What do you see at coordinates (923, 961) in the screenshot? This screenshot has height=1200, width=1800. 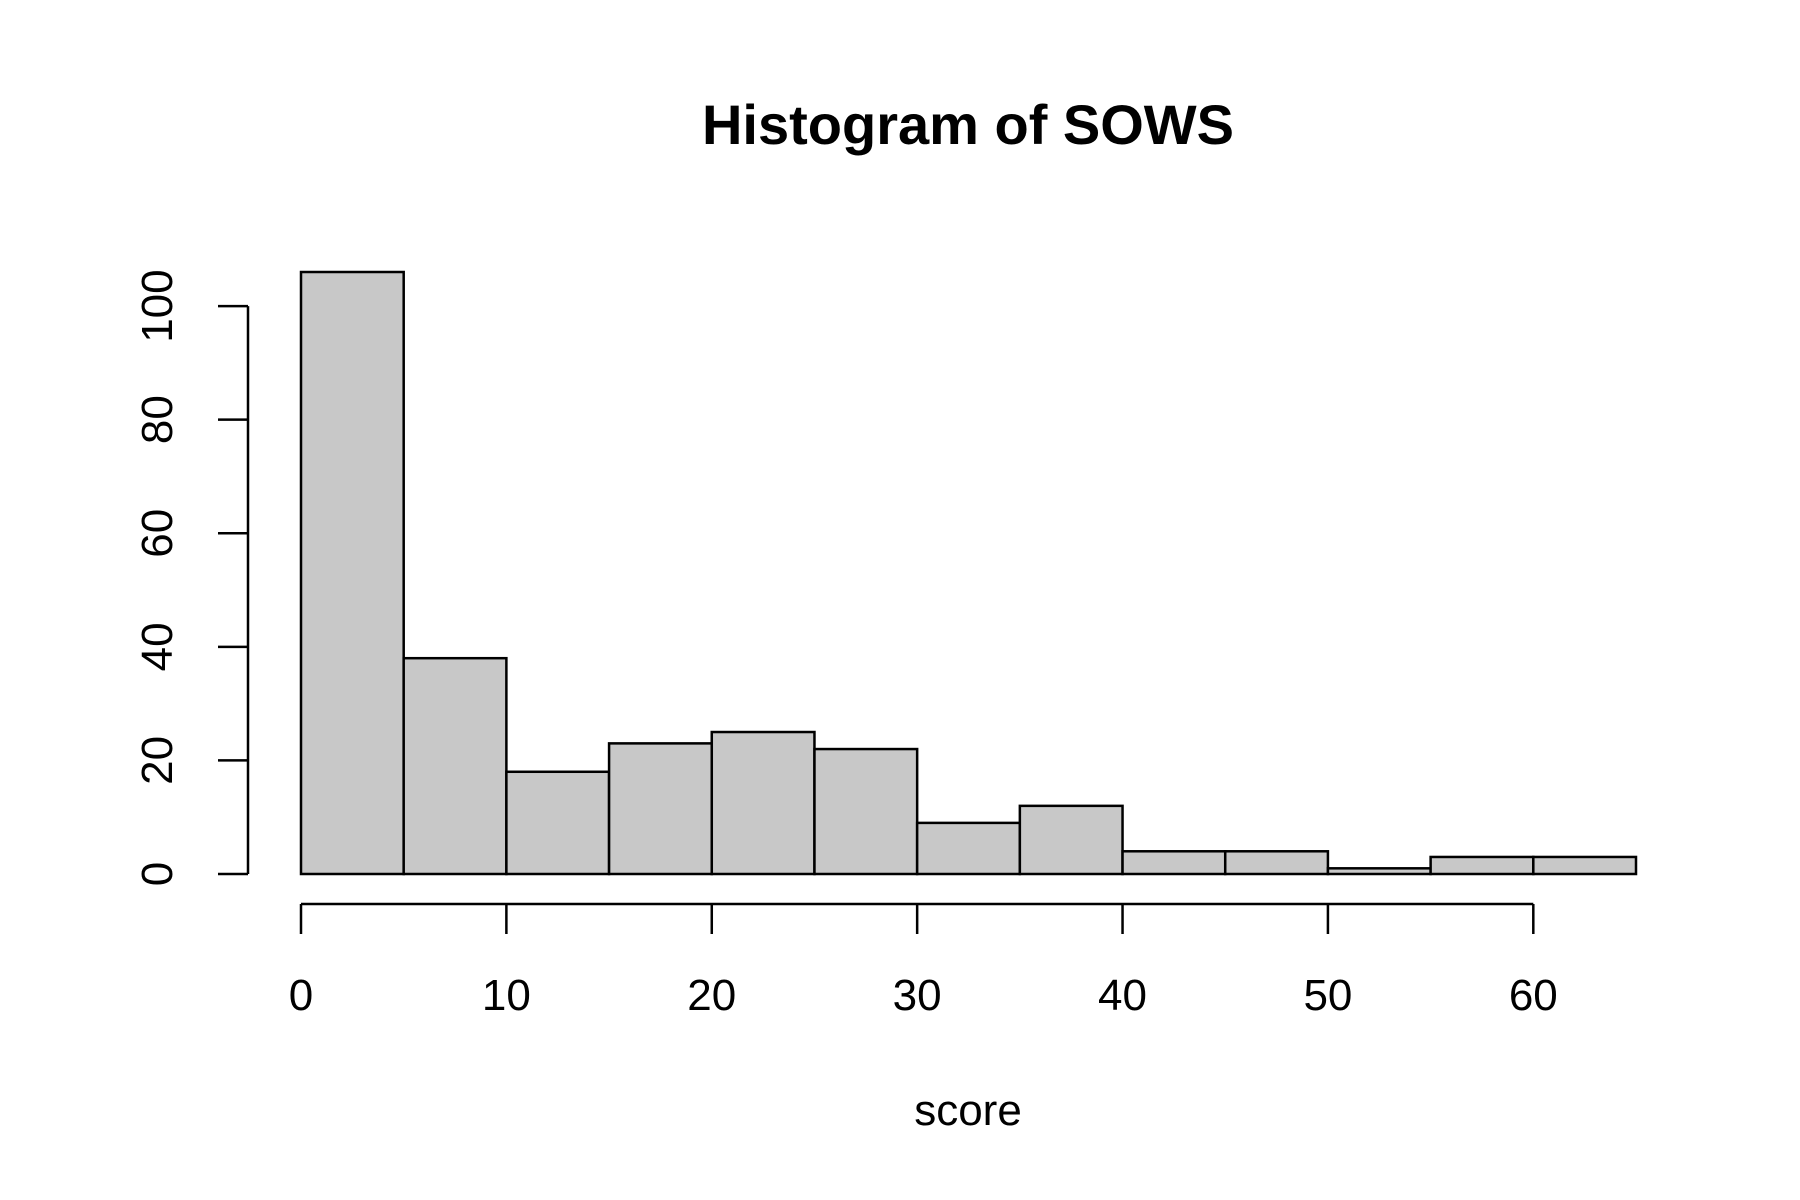 I see `x-axis: 0 10 20 30 40 50 60` at bounding box center [923, 961].